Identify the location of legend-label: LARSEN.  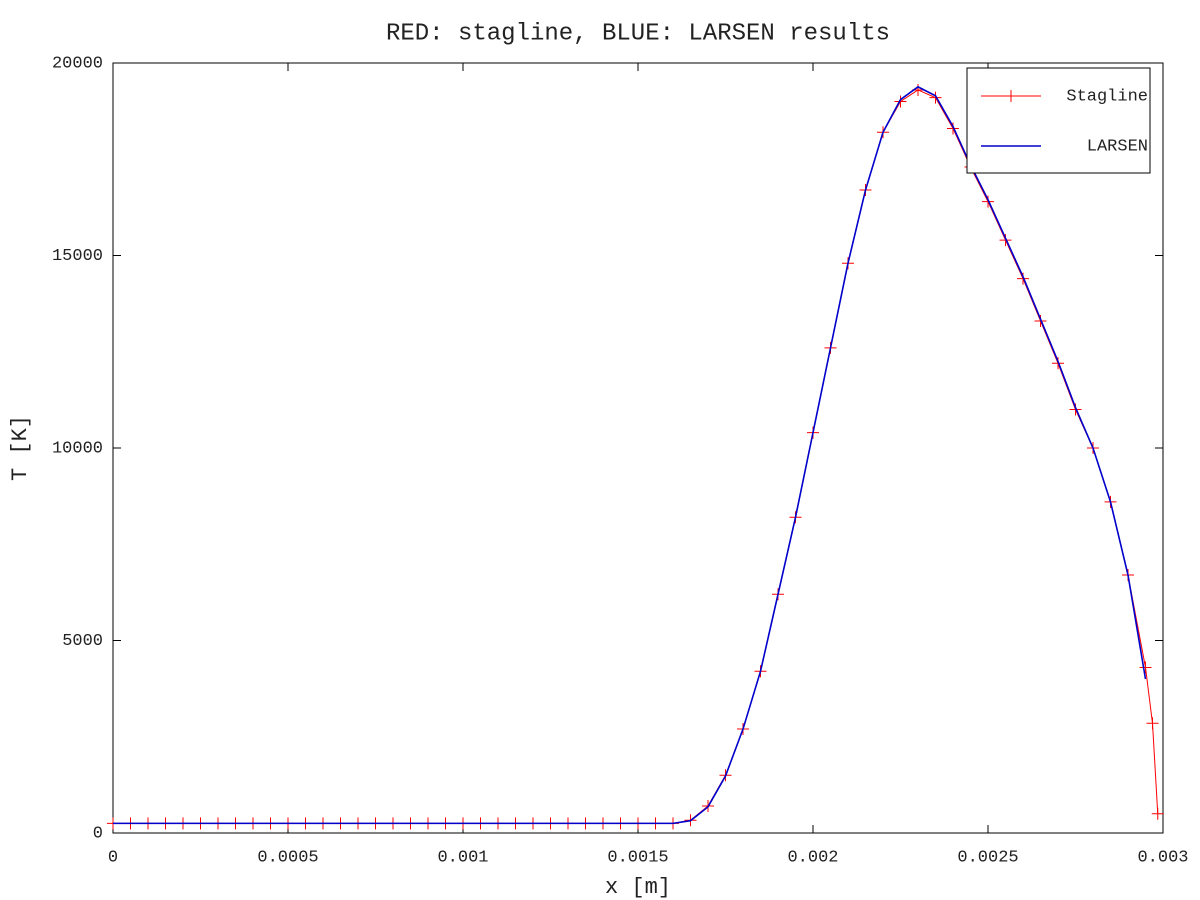
(1117, 146).